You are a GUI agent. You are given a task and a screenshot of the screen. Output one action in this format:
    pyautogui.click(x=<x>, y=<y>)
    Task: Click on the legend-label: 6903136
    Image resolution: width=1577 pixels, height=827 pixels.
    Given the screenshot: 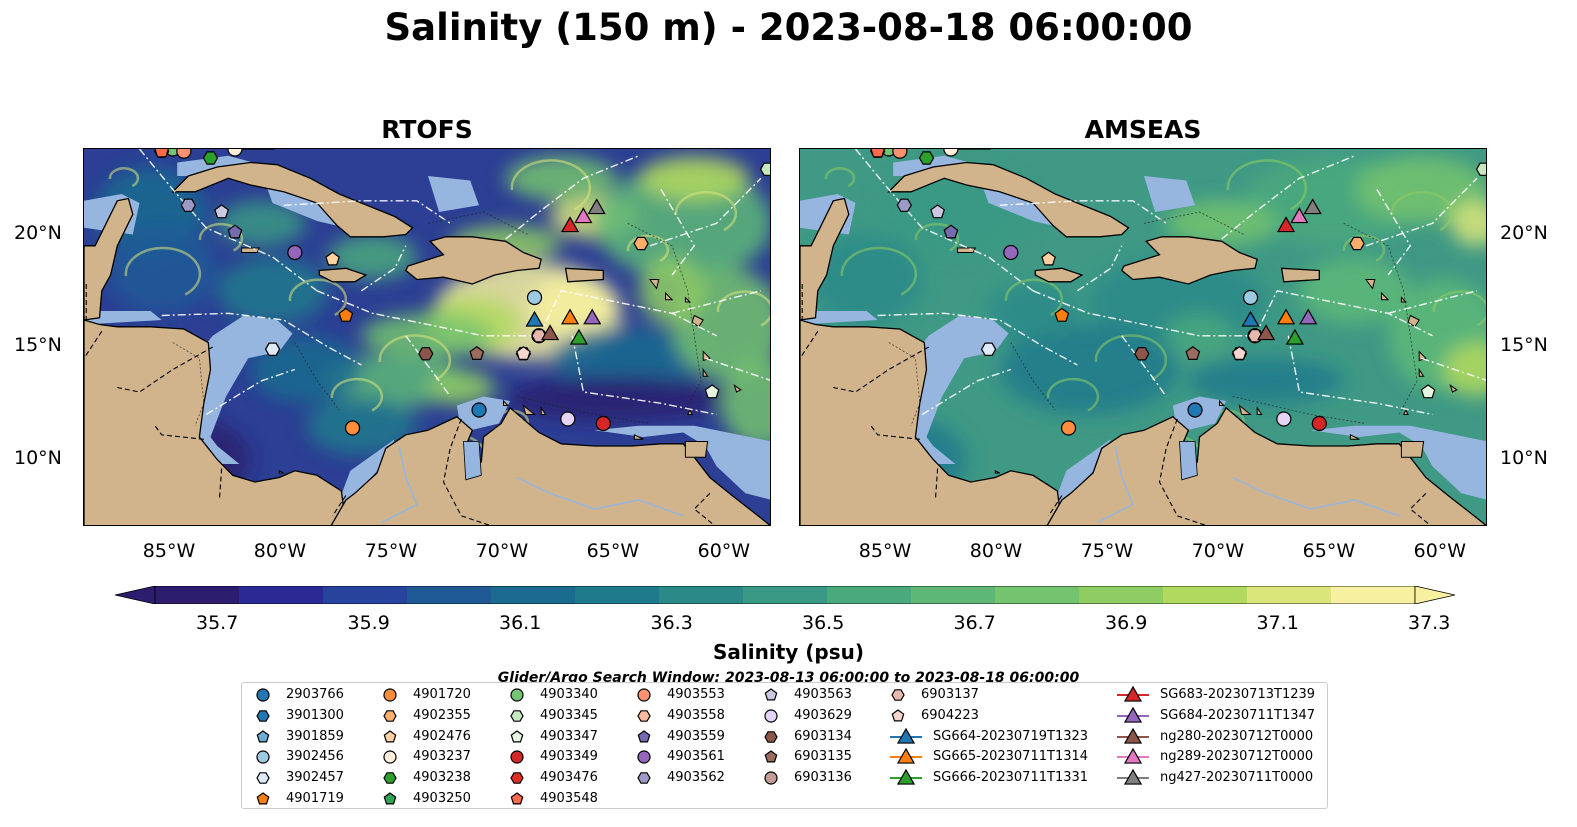 What is the action you would take?
    pyautogui.click(x=823, y=778)
    